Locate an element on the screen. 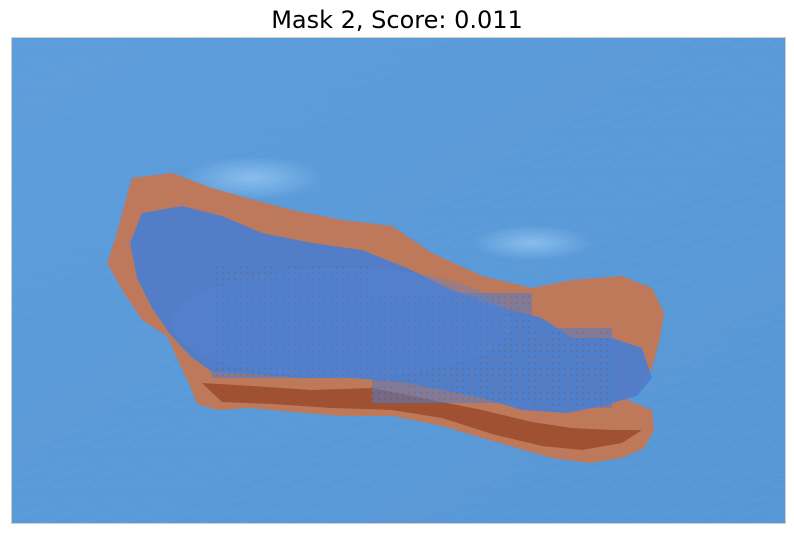  mask-center-overlay is located at coordinates (342, 323).